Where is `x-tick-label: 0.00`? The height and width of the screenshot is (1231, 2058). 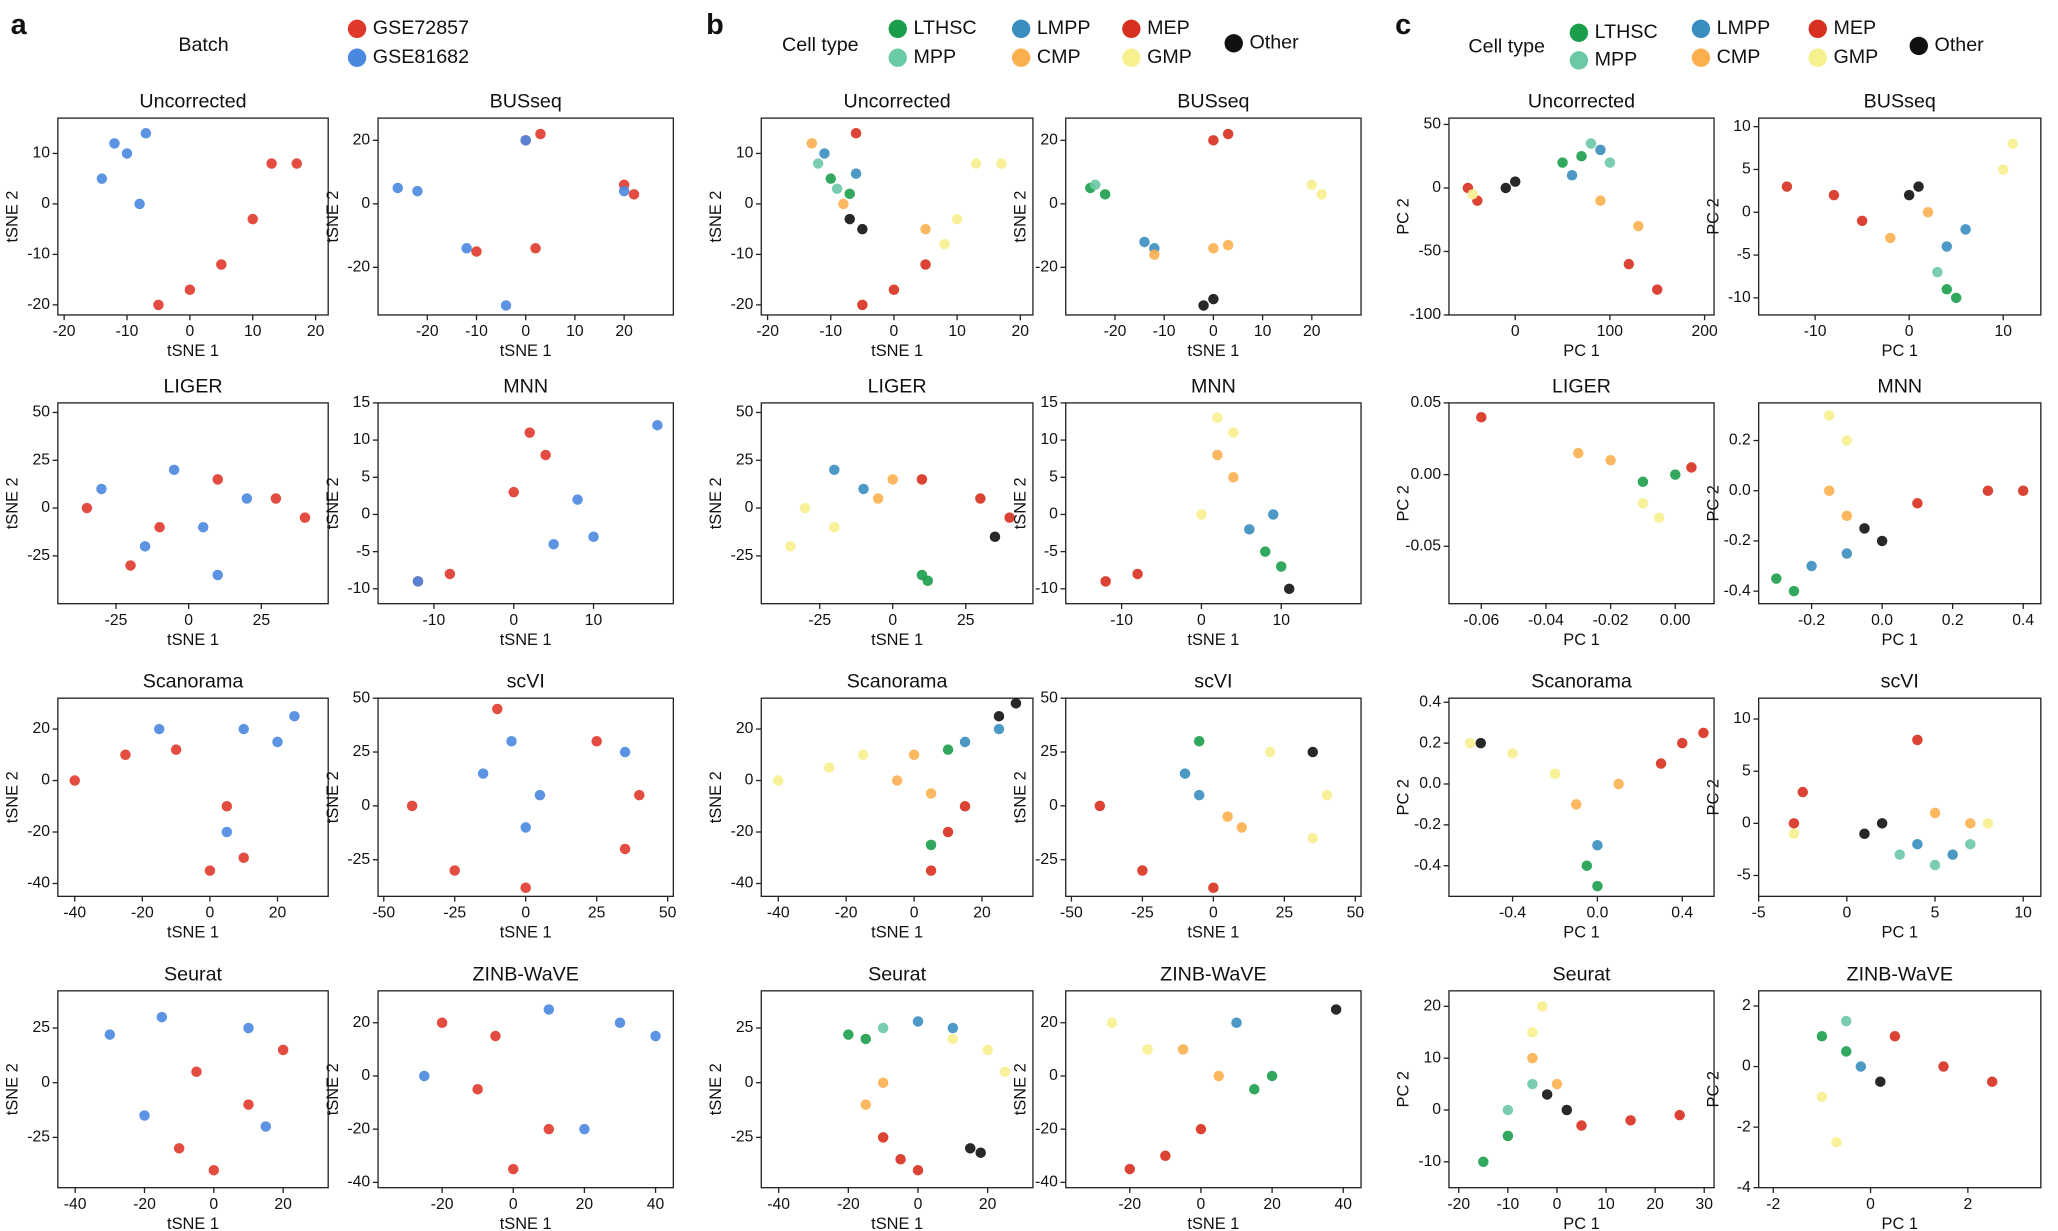
x-tick-label: 0.00 is located at coordinates (1675, 620).